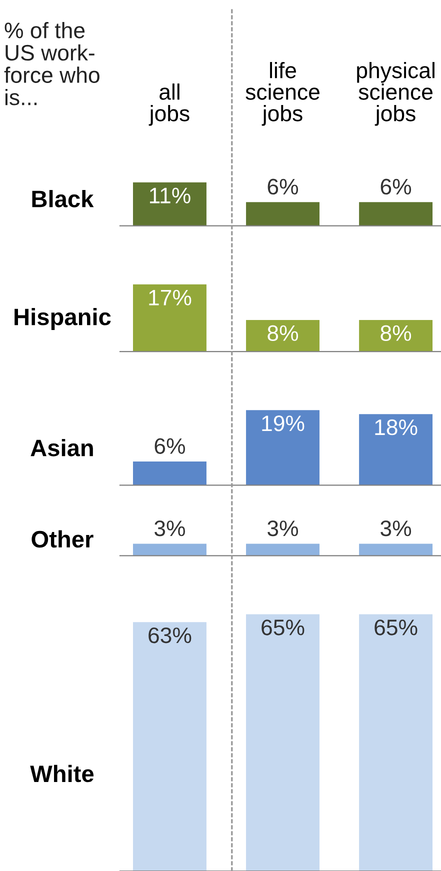 The image size is (441, 871). What do you see at coordinates (63, 539) in the screenshot?
I see `y-axis-title: Other` at bounding box center [63, 539].